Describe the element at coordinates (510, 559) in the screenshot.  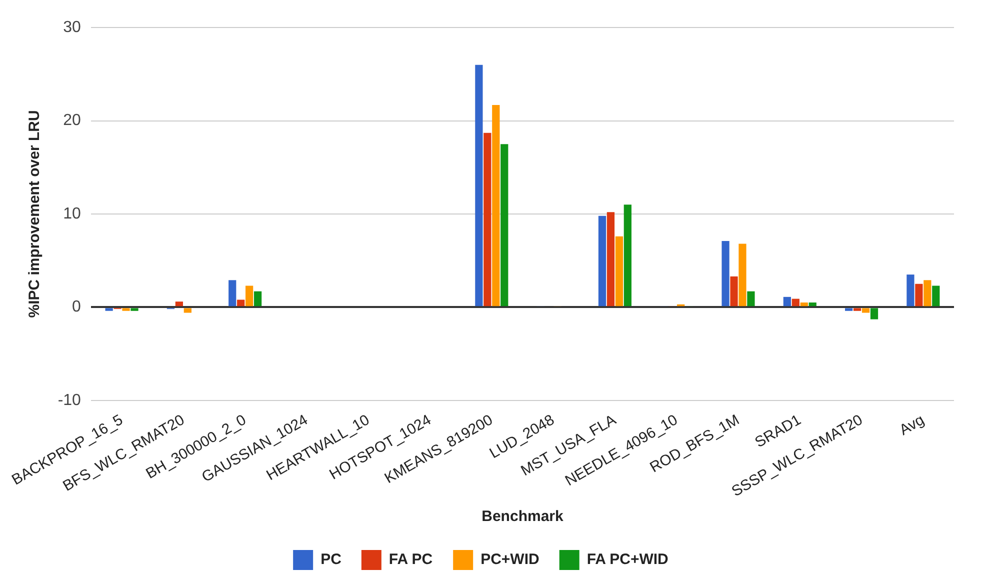
I see `legend-label: PC+WID` at that location.